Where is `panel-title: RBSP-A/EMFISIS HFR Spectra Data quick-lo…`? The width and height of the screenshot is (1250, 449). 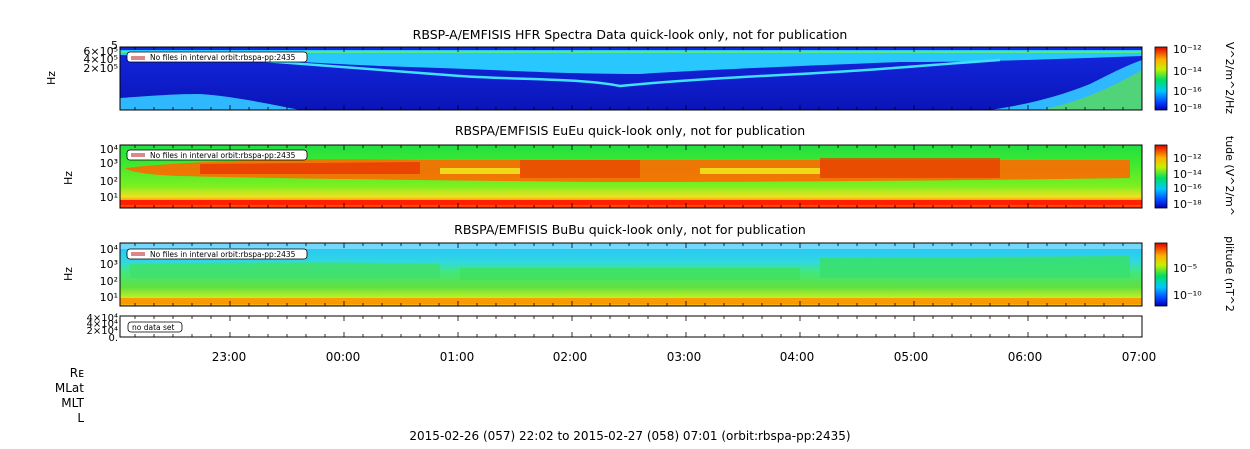
panel-title: RBSP-A/EMFISIS HFR Spectra Data quick-lo… is located at coordinates (630, 34).